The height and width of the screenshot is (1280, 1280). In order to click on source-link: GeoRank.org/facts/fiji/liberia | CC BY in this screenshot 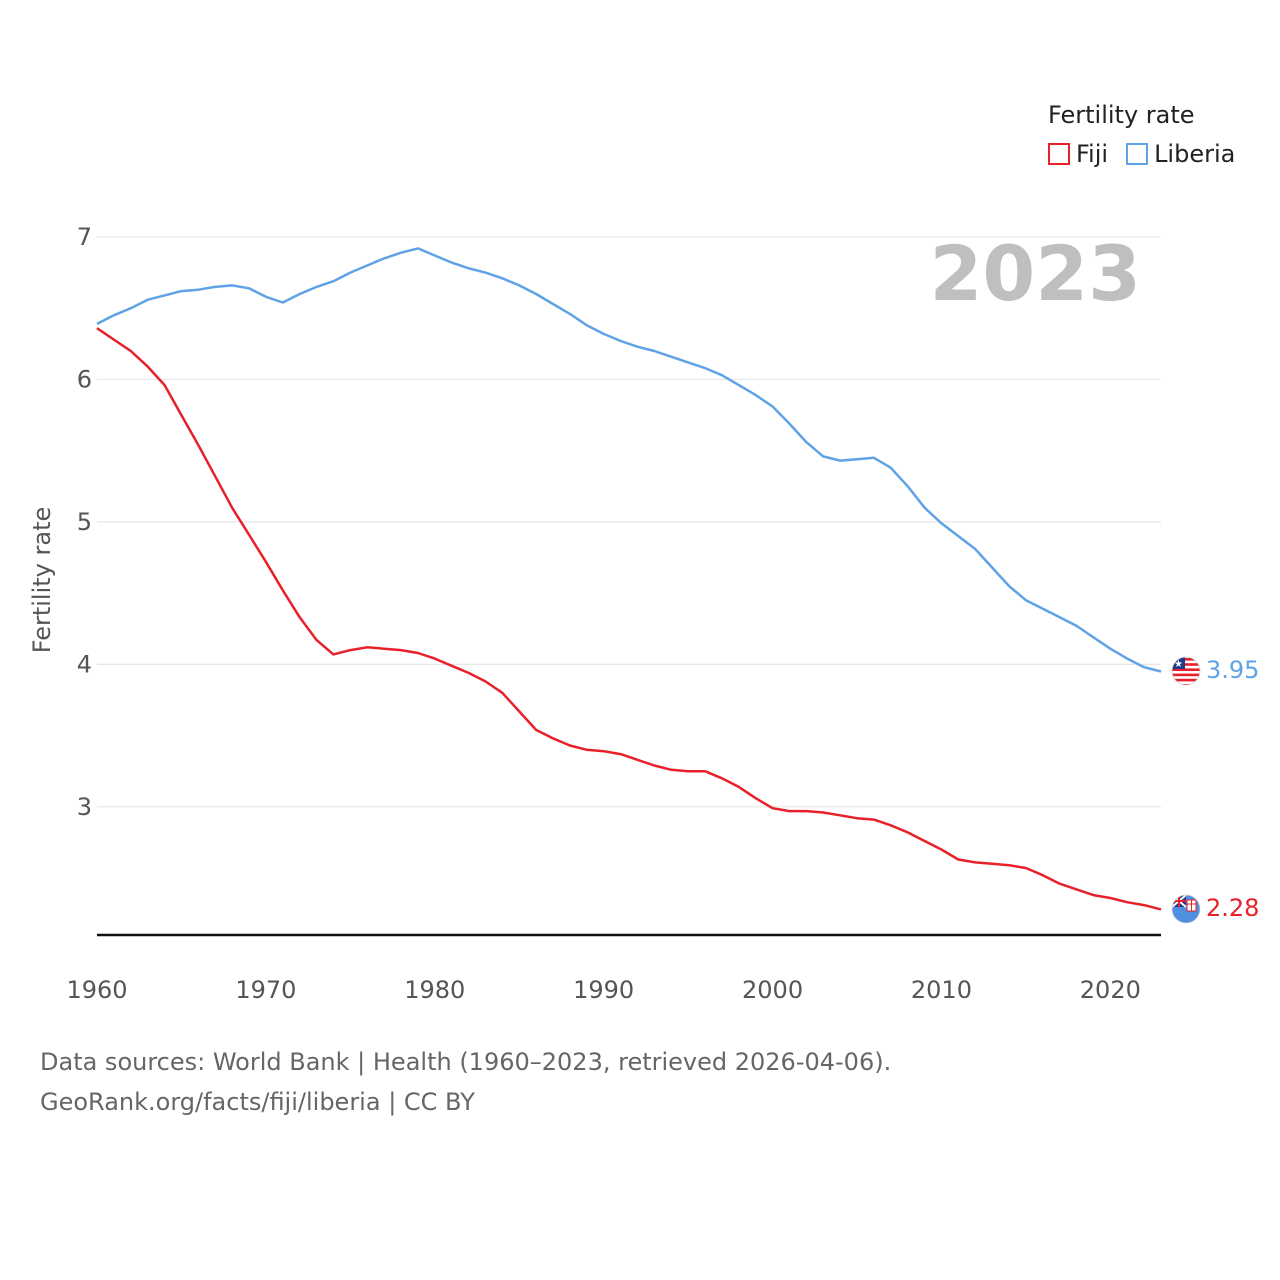, I will do `click(257, 1102)`.